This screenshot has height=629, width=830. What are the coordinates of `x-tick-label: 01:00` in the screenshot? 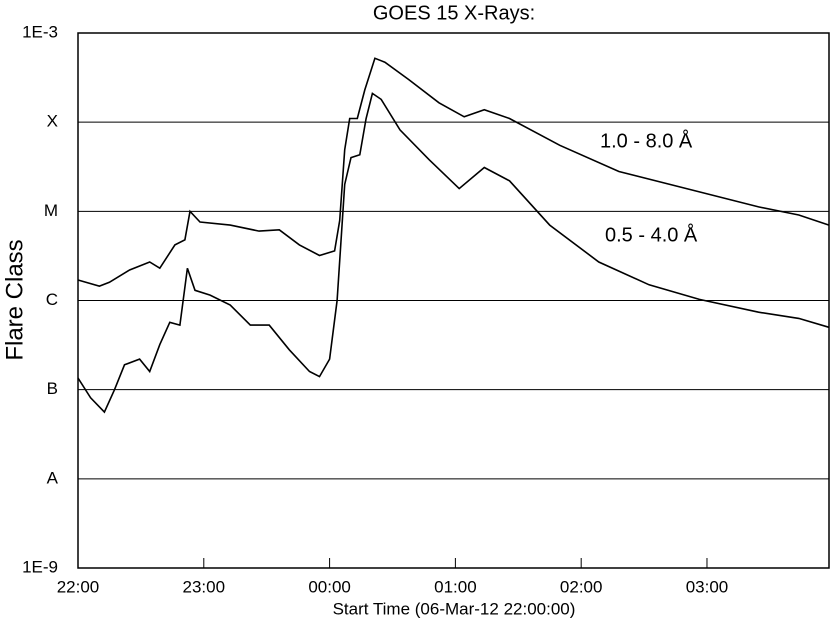 It's located at (455, 586).